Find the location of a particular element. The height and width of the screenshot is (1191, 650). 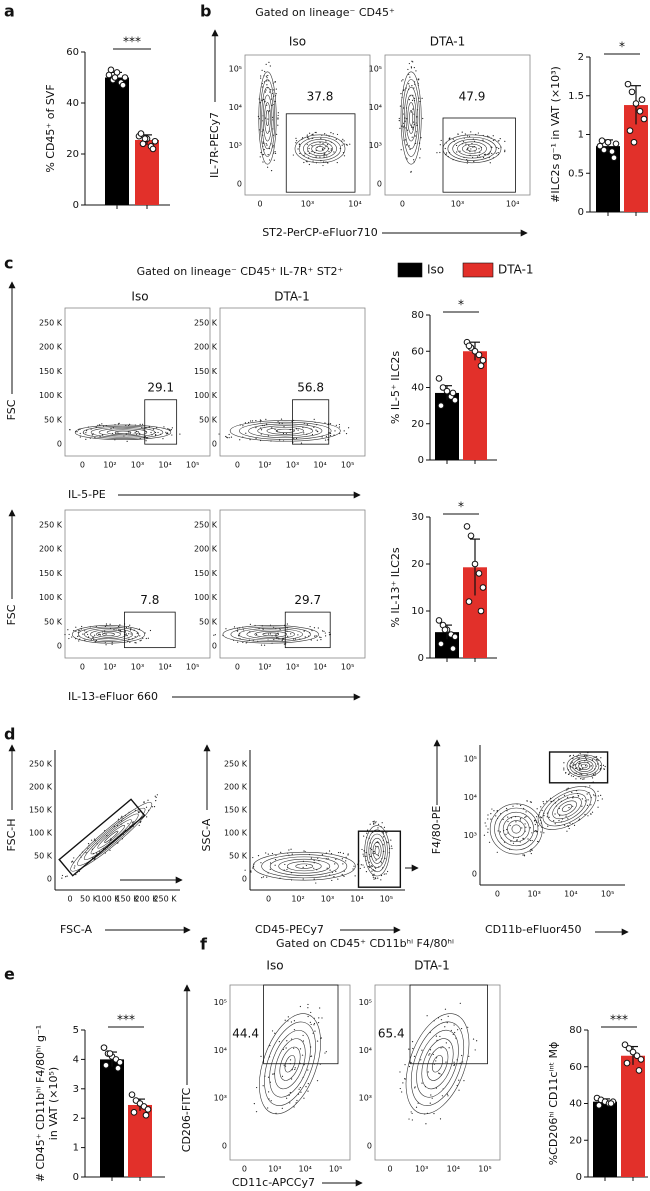

y-axis-label: %CD206ʰⁱ CD11cⁱⁿᵗ Mϕ is located at coordinates (553, 1104).